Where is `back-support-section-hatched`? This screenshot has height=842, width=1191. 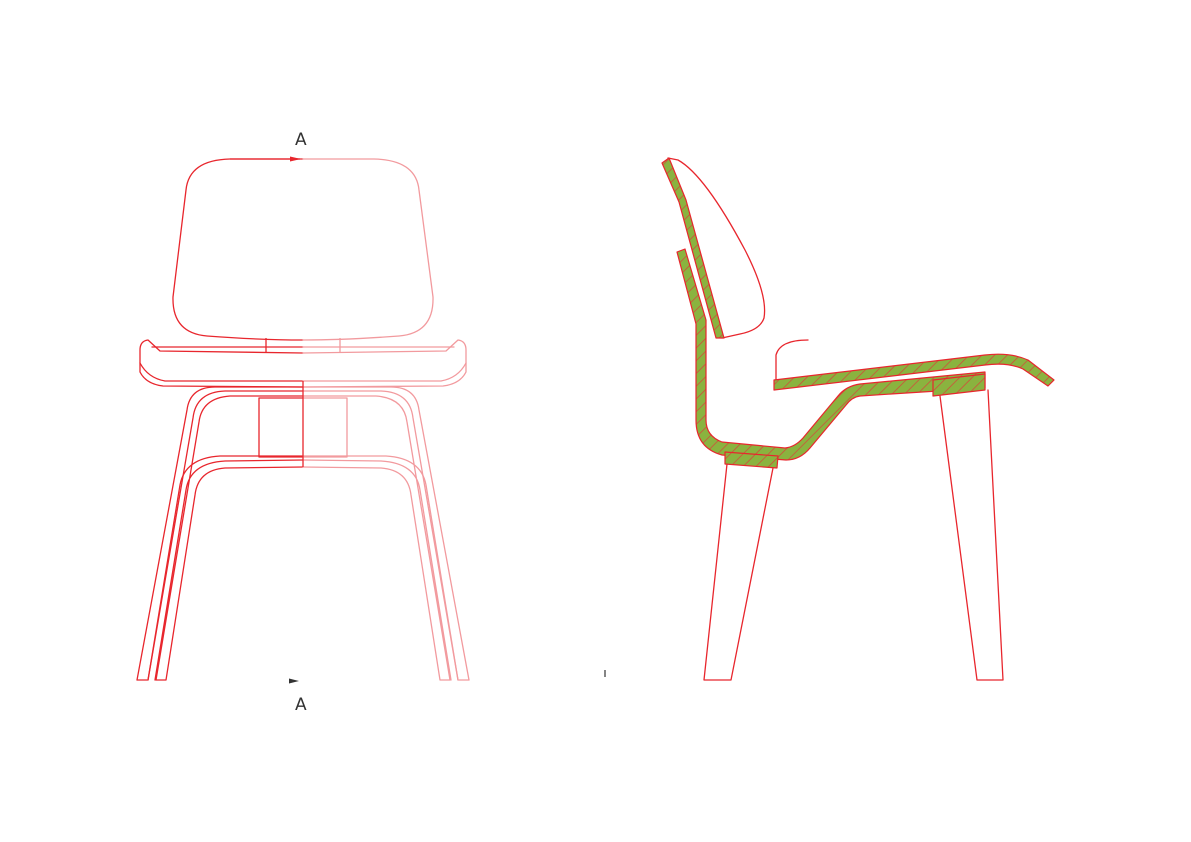
back-support-section-hatched is located at coordinates (831, 354).